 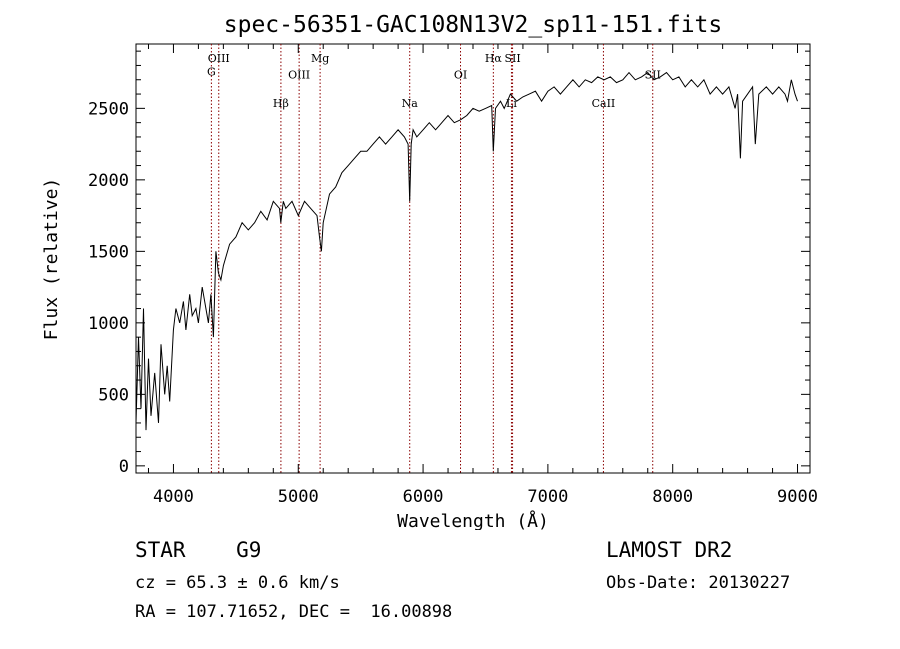 What do you see at coordinates (672, 497) in the screenshot?
I see `x-tick-label: 8000` at bounding box center [672, 497].